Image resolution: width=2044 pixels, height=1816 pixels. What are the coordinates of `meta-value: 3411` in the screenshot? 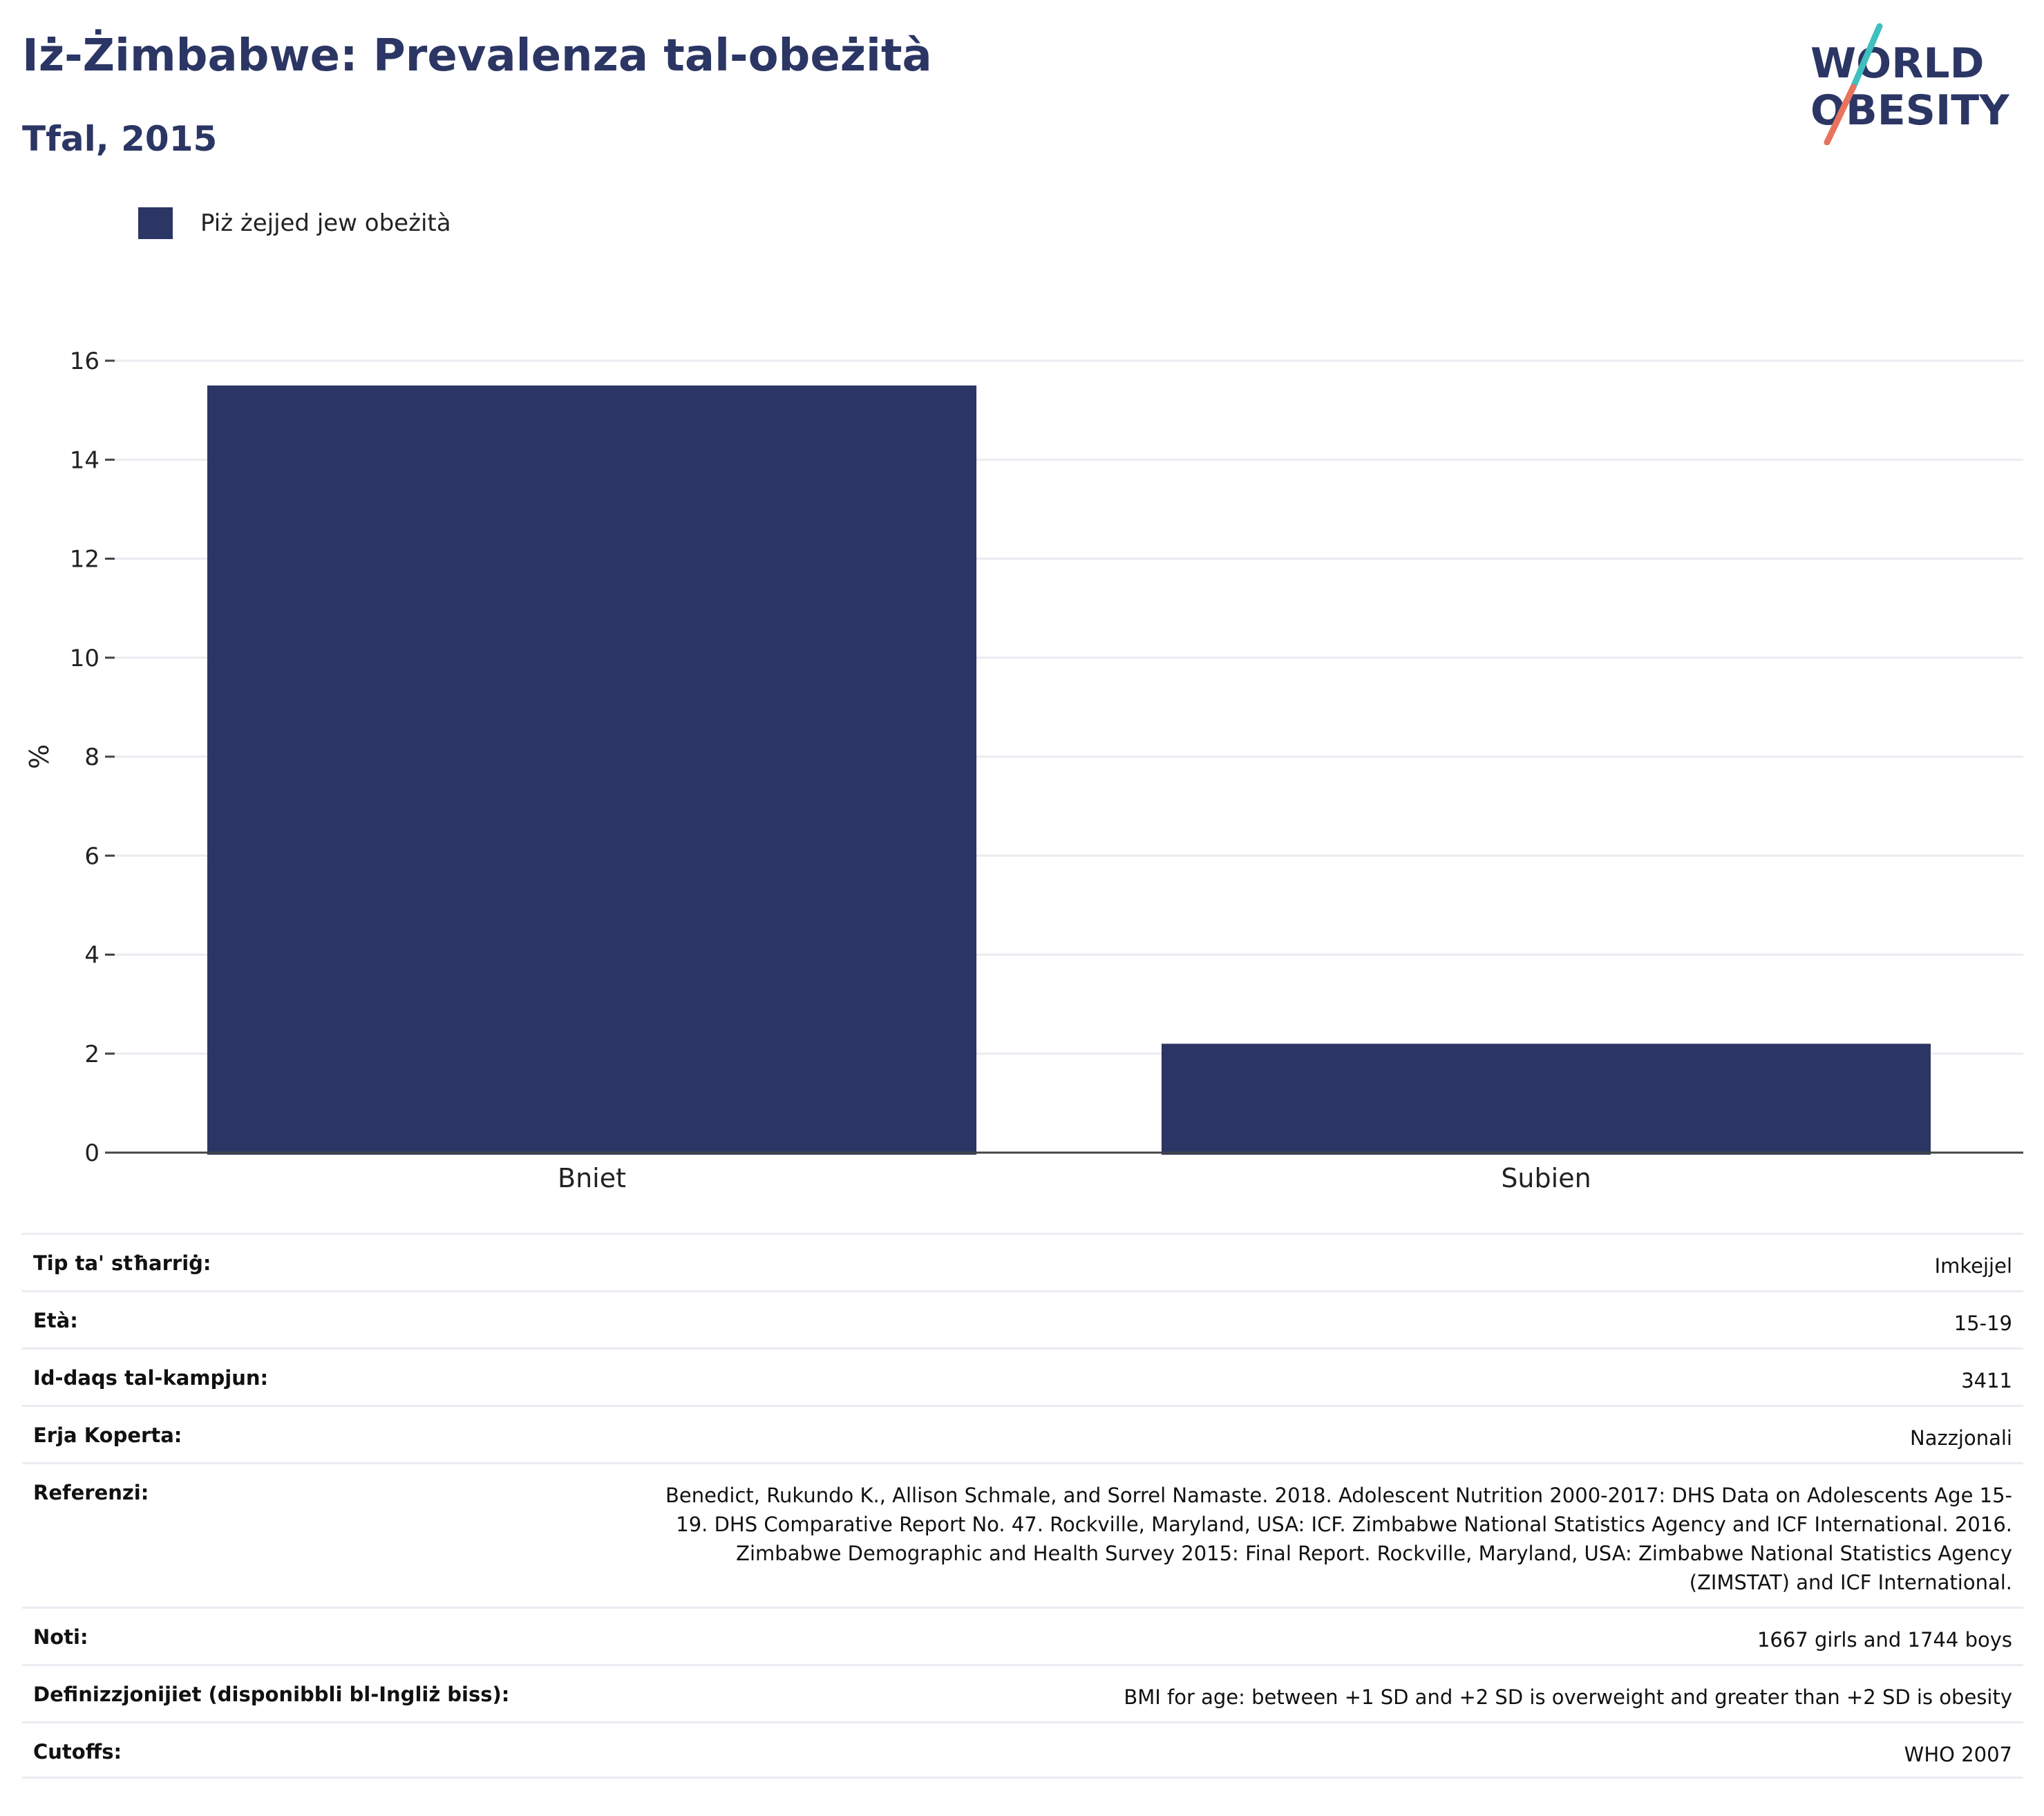 It's located at (1986, 1380).